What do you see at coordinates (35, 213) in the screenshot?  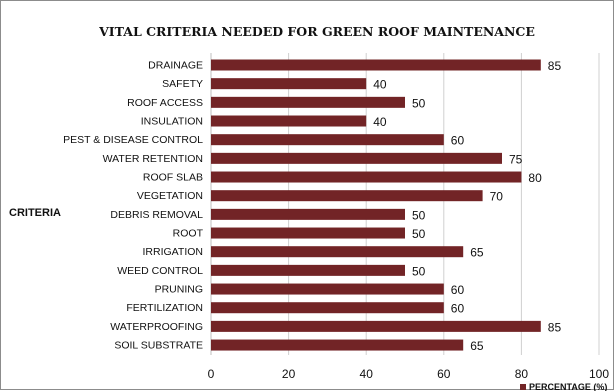 I see `y-axis-title: CRITERIA` at bounding box center [35, 213].